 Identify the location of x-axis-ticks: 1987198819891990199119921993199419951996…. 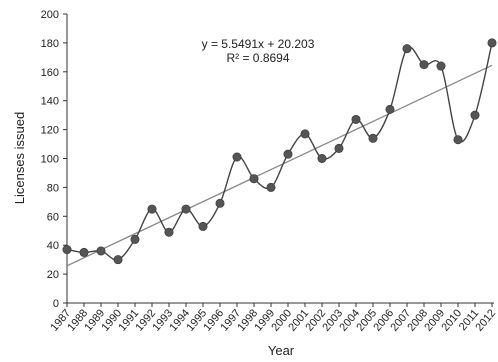
(273, 318).